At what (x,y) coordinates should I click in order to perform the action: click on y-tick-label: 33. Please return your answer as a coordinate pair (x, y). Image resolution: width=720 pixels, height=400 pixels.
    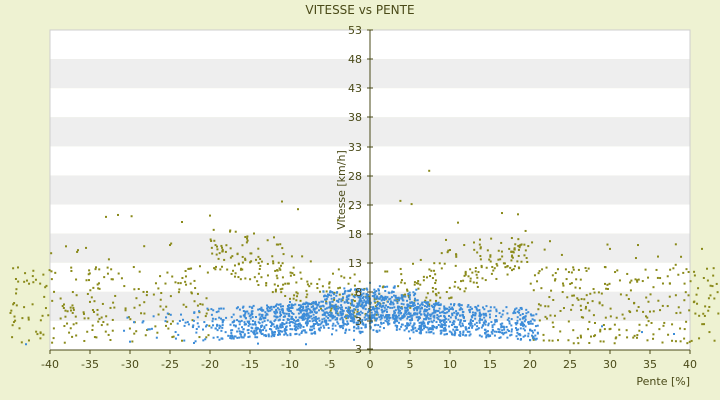
    Looking at the image, I should click on (355, 147).